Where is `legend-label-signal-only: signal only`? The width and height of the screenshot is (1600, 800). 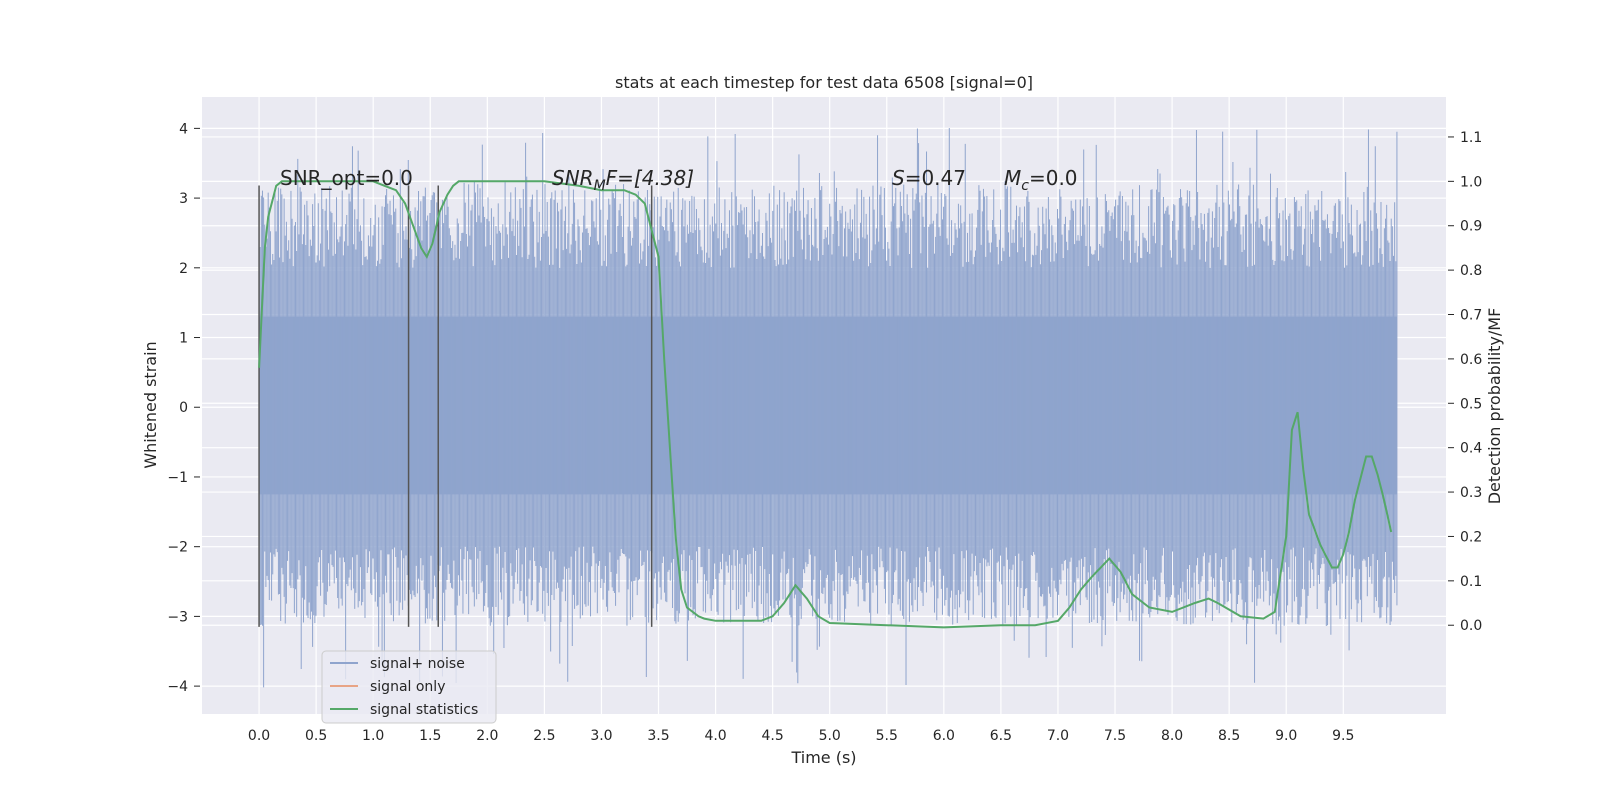
legend-label-signal-only: signal only is located at coordinates (407, 687).